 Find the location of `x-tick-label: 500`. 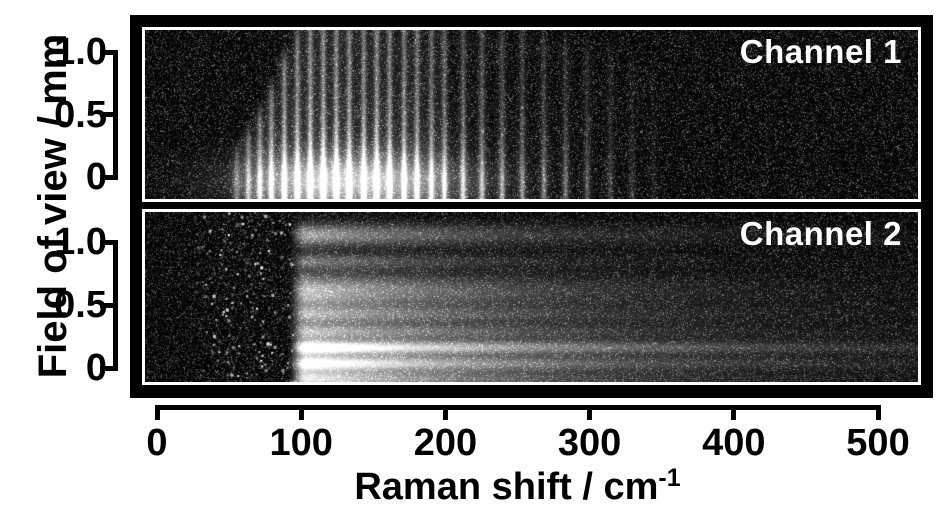

x-tick-label: 500 is located at coordinates (878, 443).